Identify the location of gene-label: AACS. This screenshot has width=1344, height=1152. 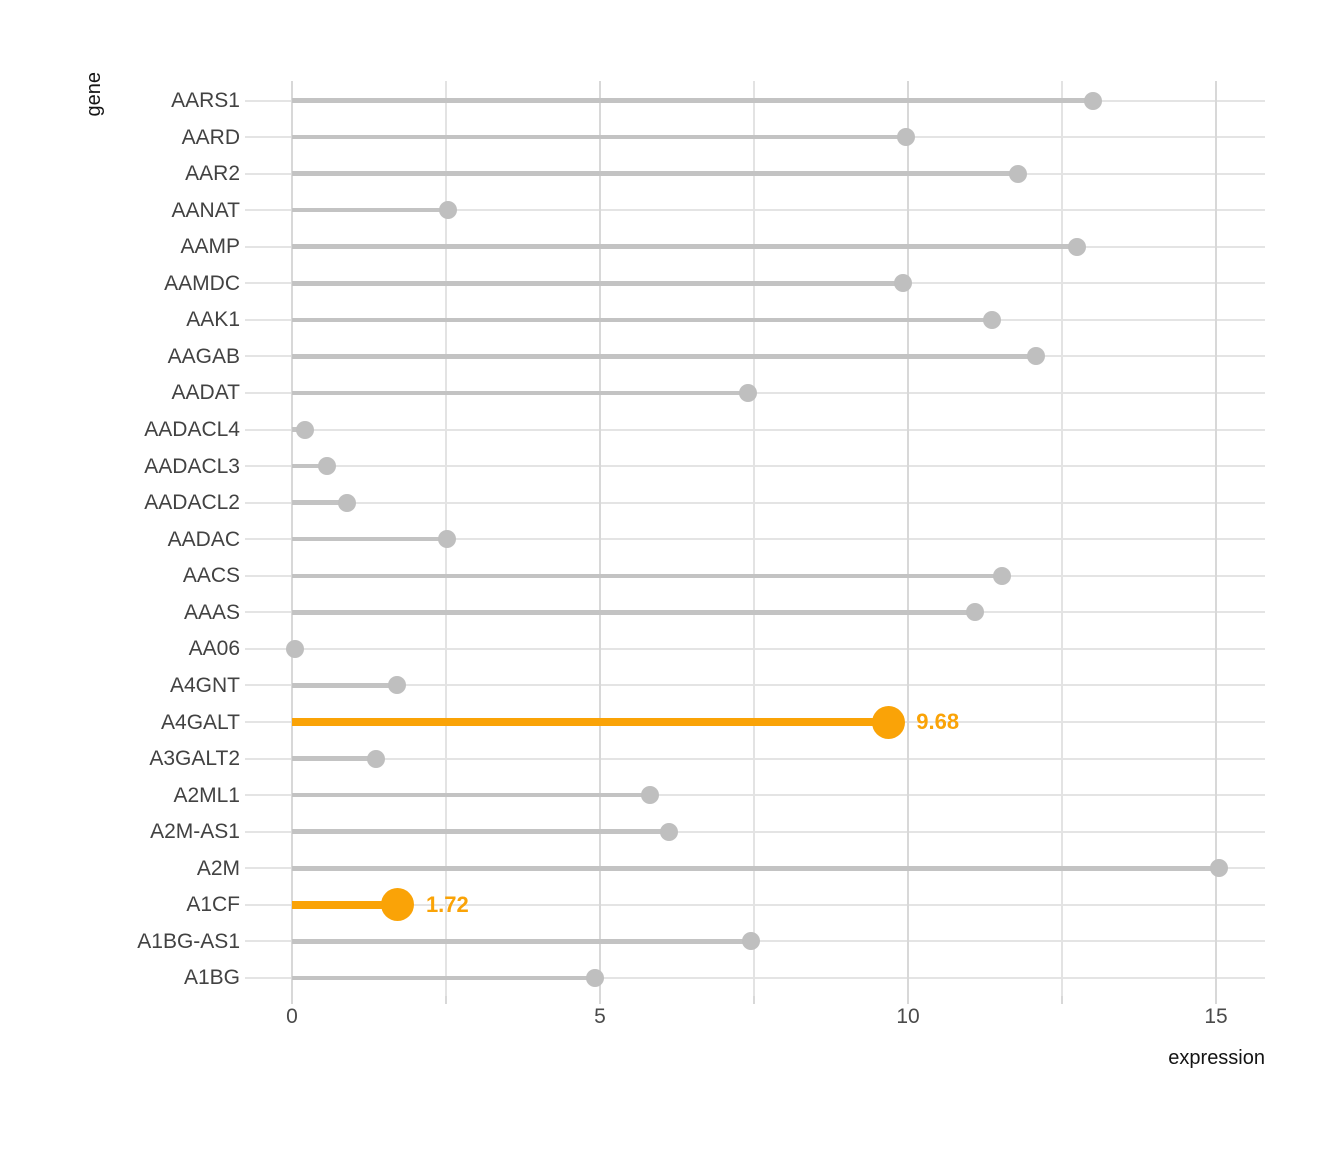
(211, 576).